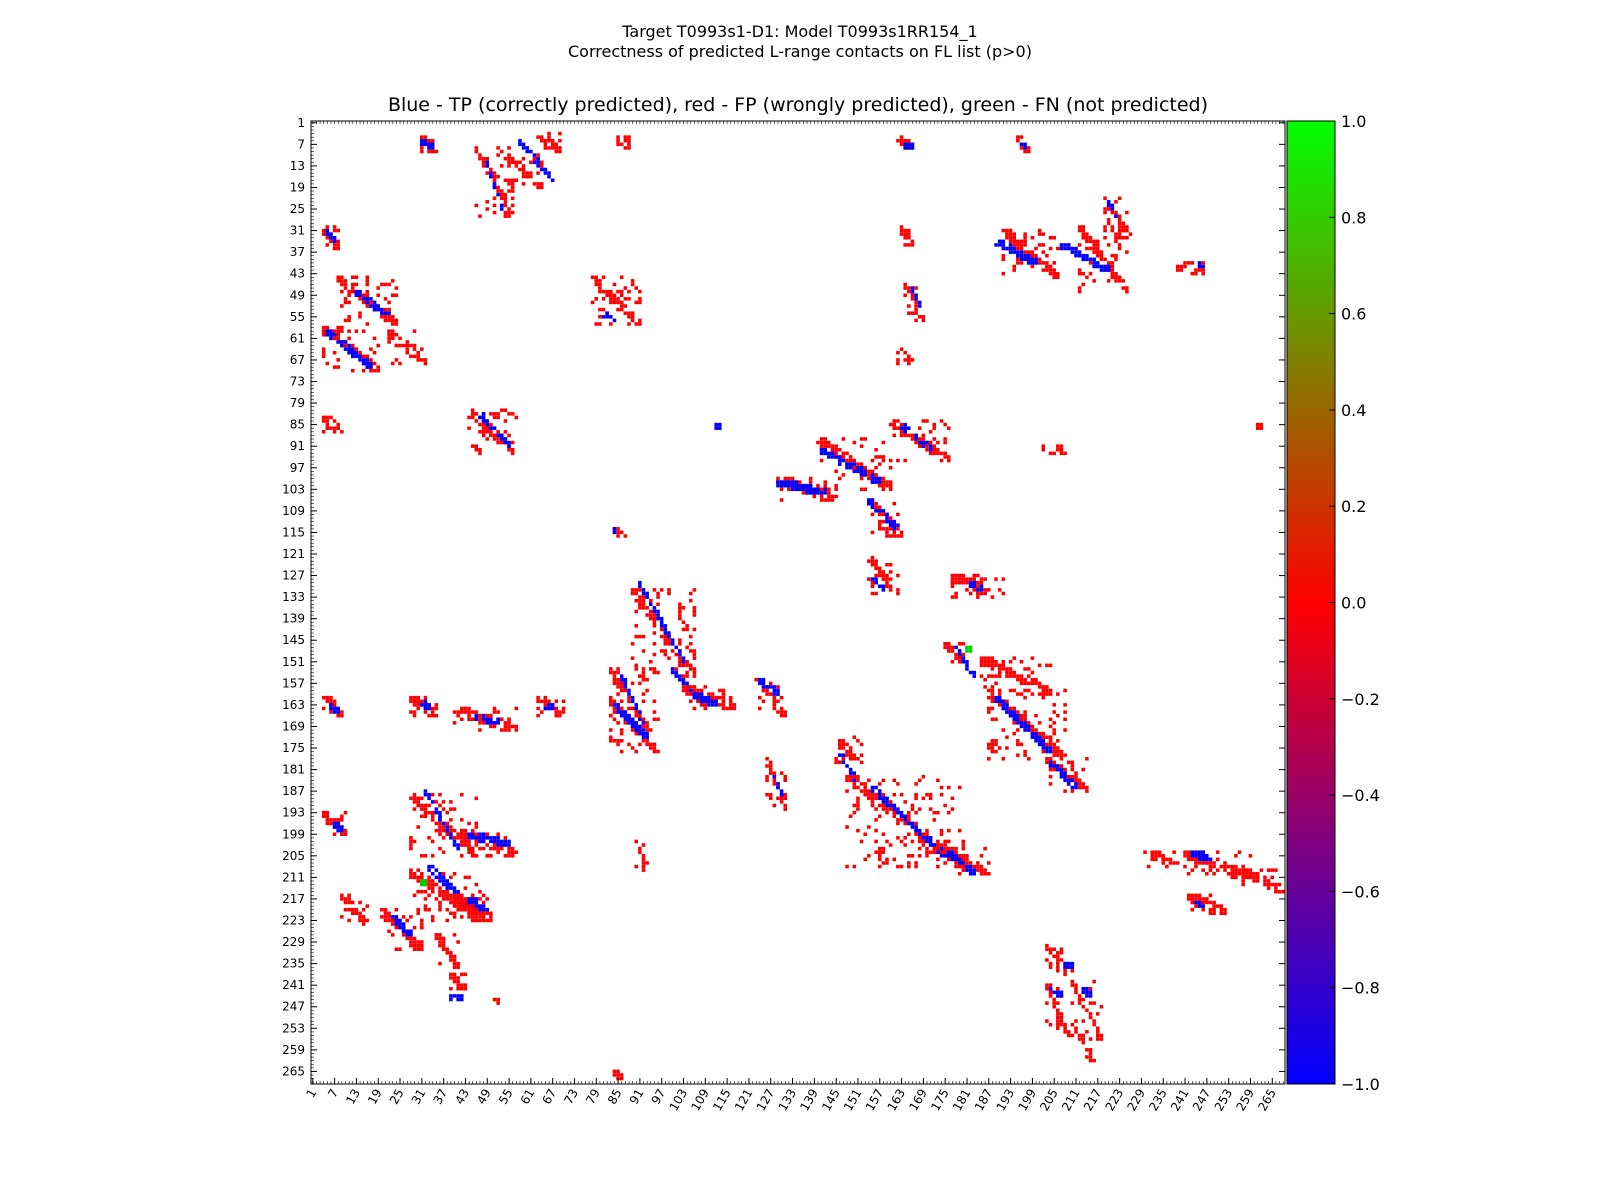  I want to click on contact-cluster-fp, so click(1026, 724).